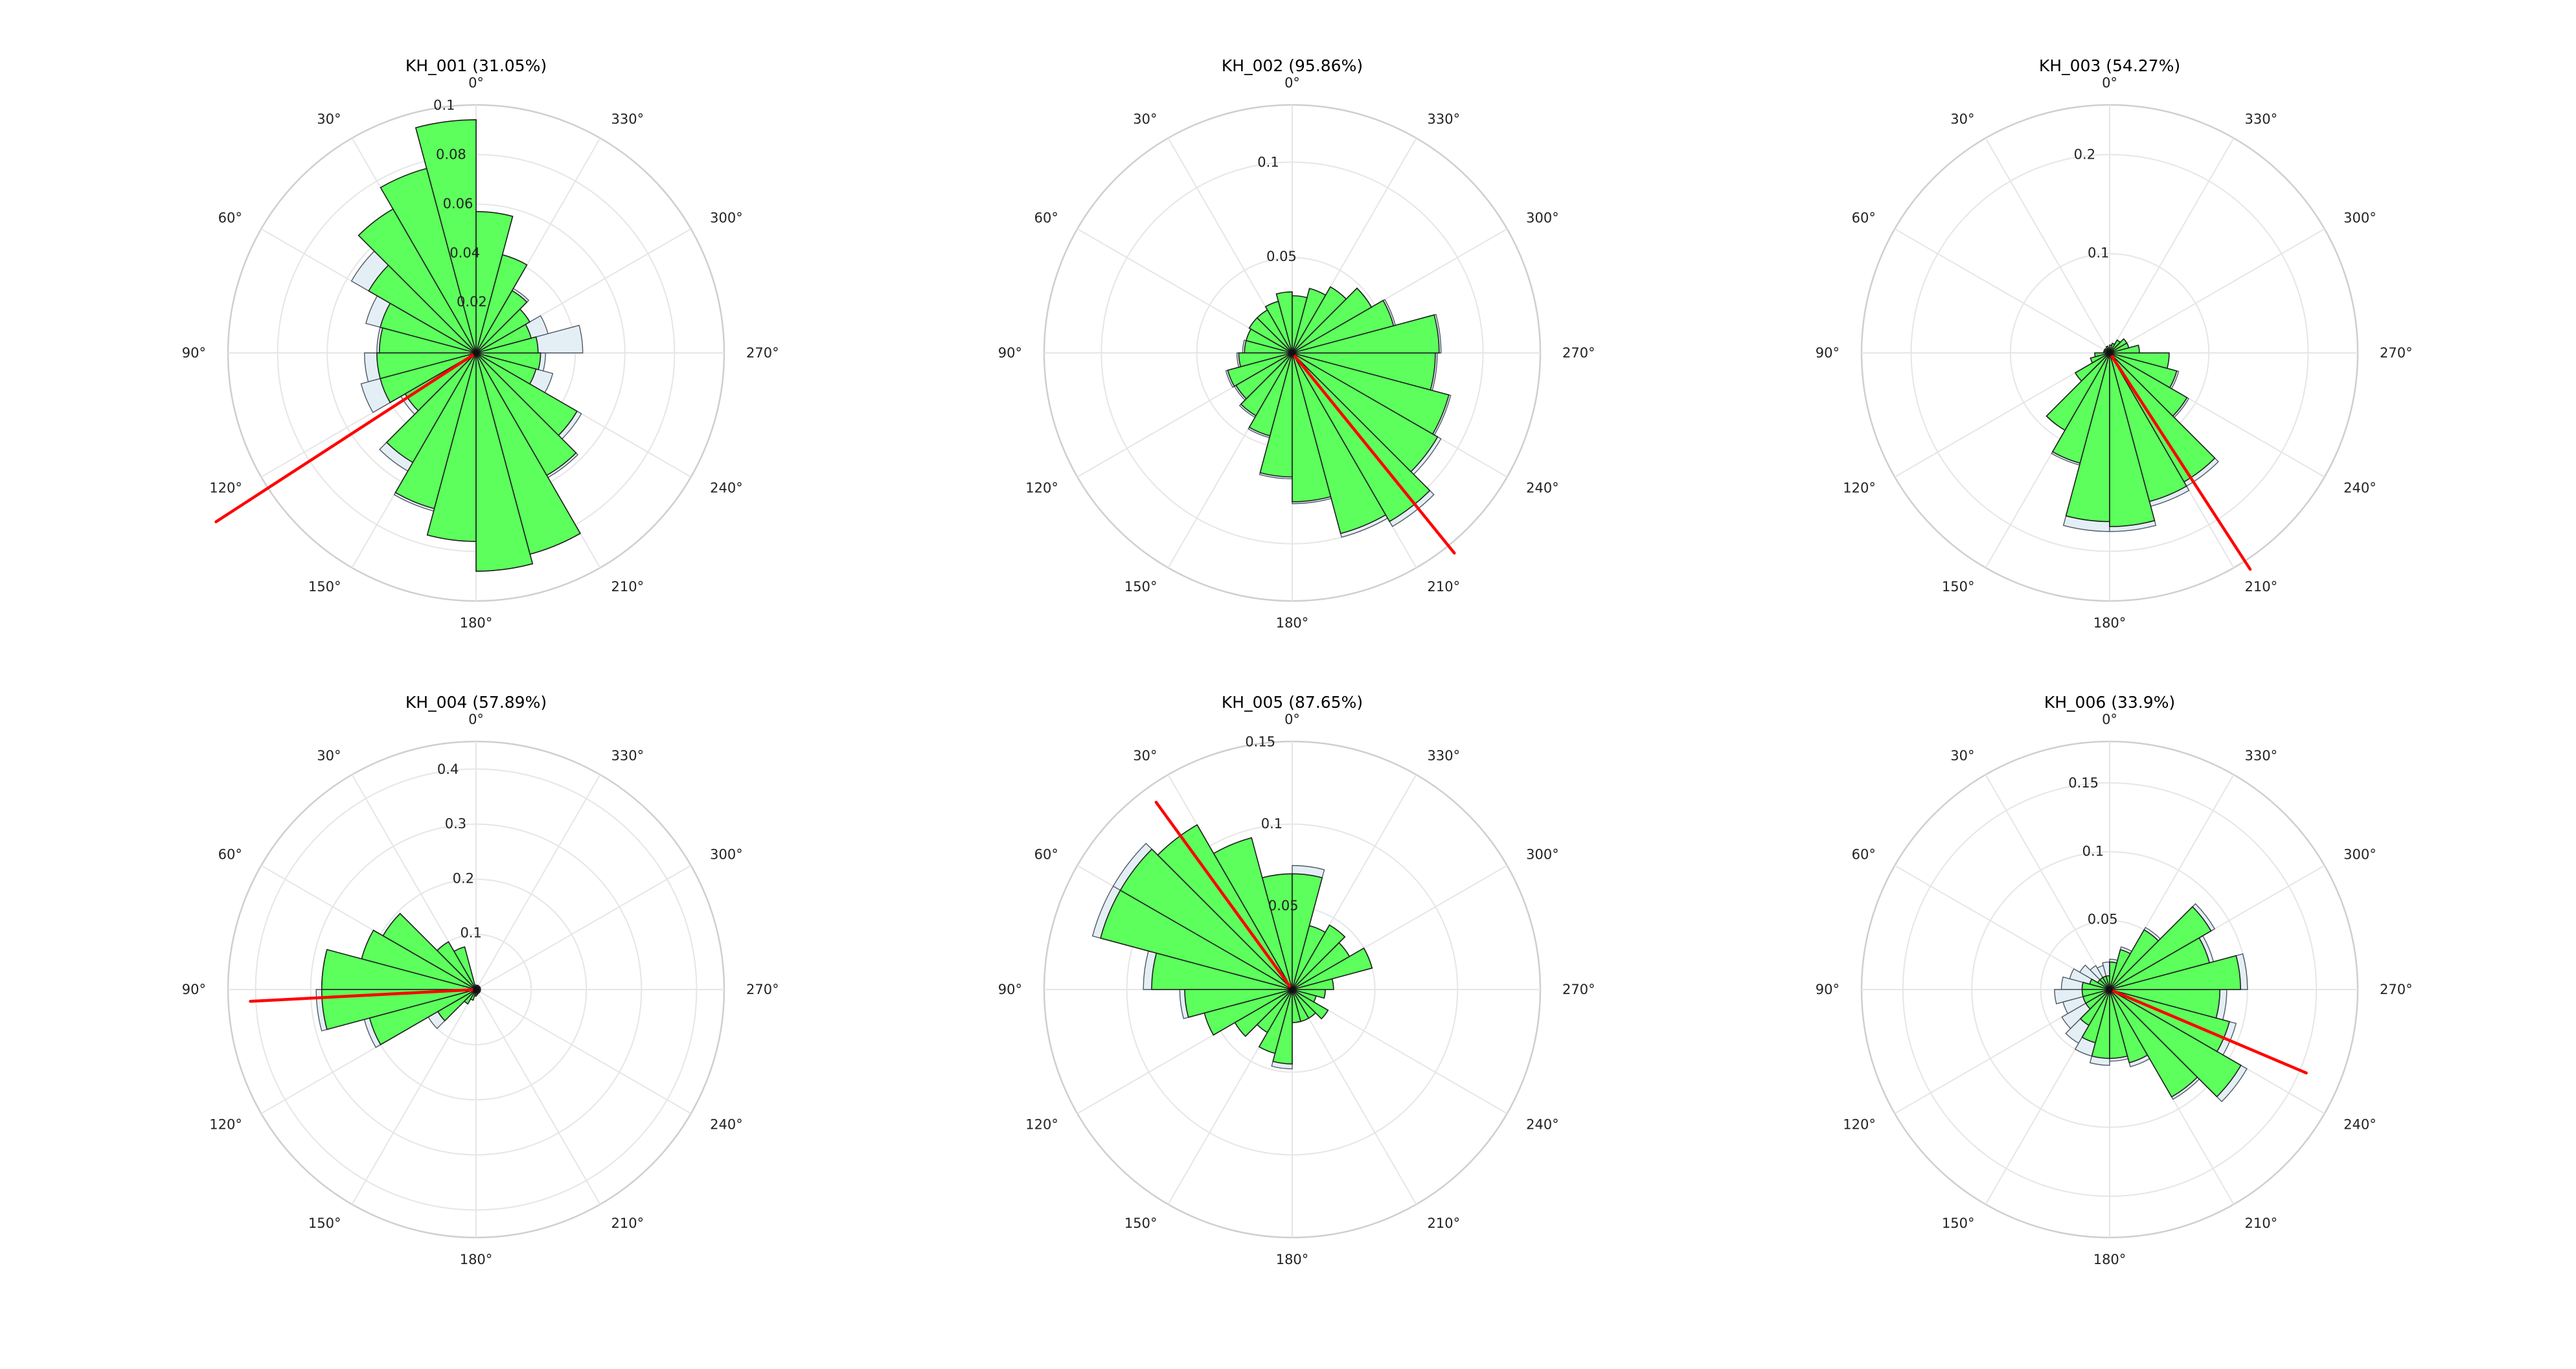 The width and height of the screenshot is (2576, 1369). Describe the element at coordinates (2110, 702) in the screenshot. I see `panel-title: KH_006 (33.9%)` at that location.